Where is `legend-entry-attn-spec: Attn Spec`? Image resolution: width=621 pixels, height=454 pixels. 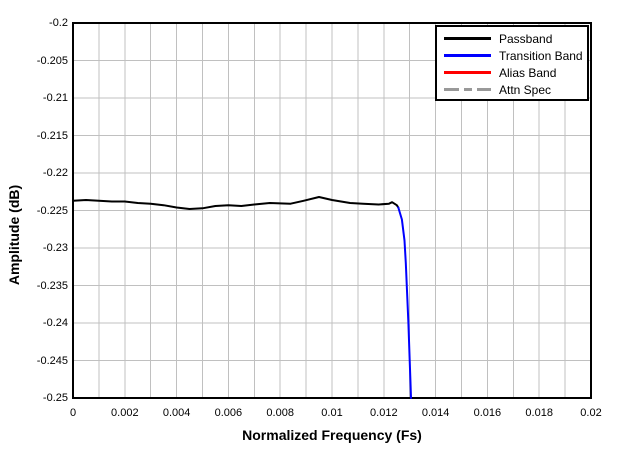
legend-entry-attn-spec: Attn Spec is located at coordinates (512, 89).